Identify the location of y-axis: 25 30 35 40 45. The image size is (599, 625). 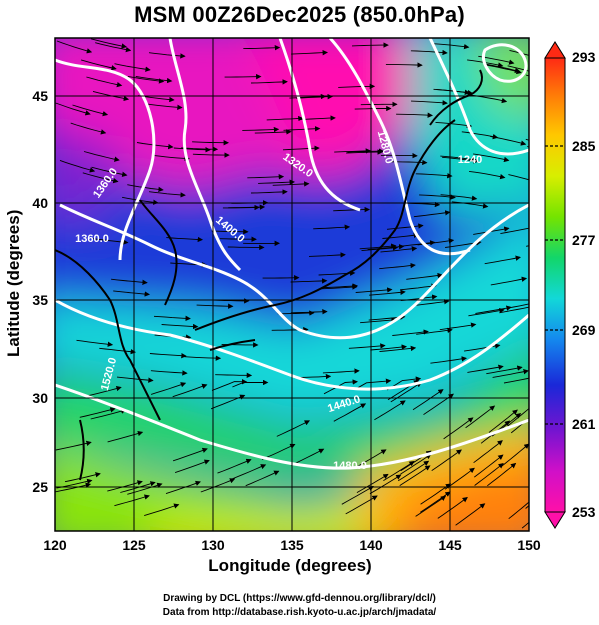
(40, 291).